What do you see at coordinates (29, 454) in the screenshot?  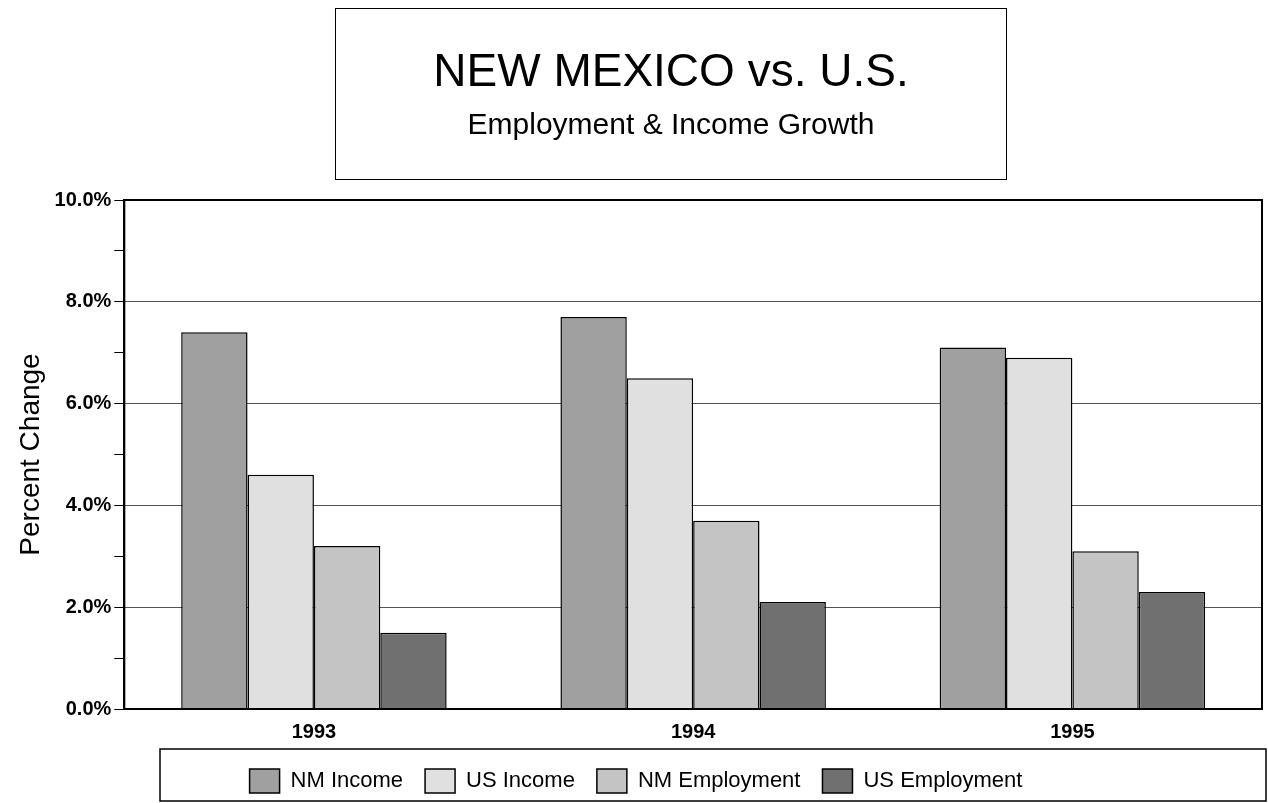 I see `y-axis-title: Percent Change` at bounding box center [29, 454].